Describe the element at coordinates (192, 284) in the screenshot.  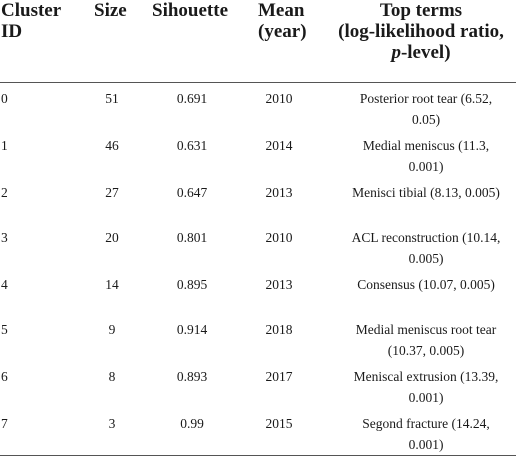
I see `cell-silhouette: 0.895` at that location.